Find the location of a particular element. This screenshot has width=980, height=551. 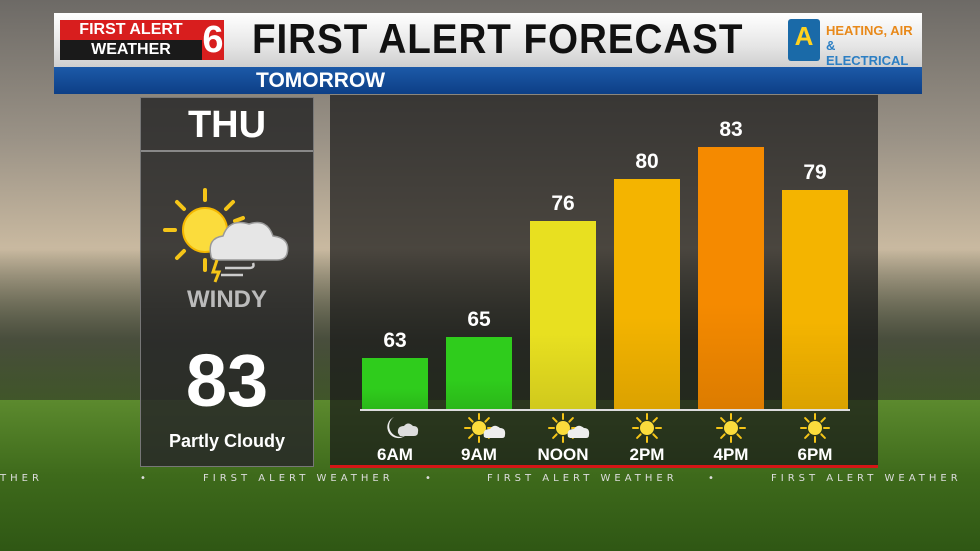

moon-cloud-icon is located at coordinates (395, 428).